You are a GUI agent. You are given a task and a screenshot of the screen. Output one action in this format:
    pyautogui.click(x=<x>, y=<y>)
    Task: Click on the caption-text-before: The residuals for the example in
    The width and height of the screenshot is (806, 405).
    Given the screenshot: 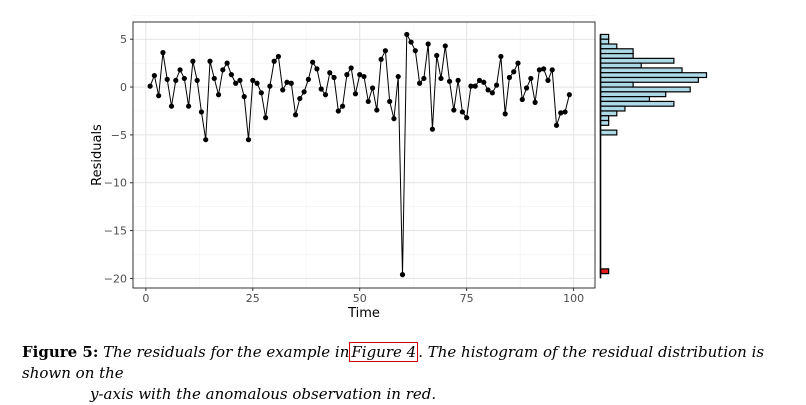 What is the action you would take?
    pyautogui.click(x=226, y=352)
    